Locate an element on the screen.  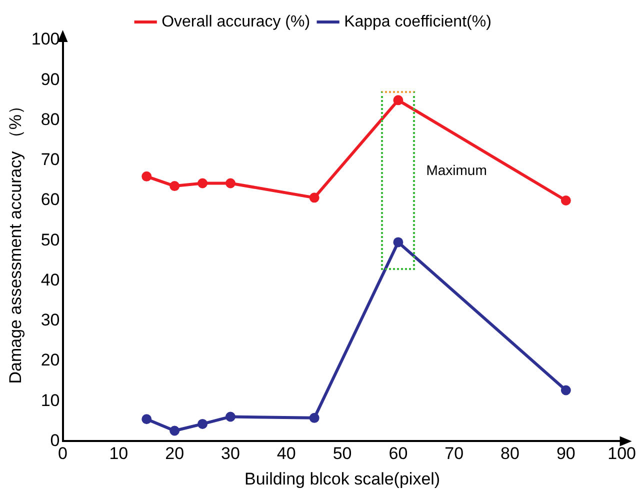
y-tick-label: 40 is located at coordinates (50, 280).